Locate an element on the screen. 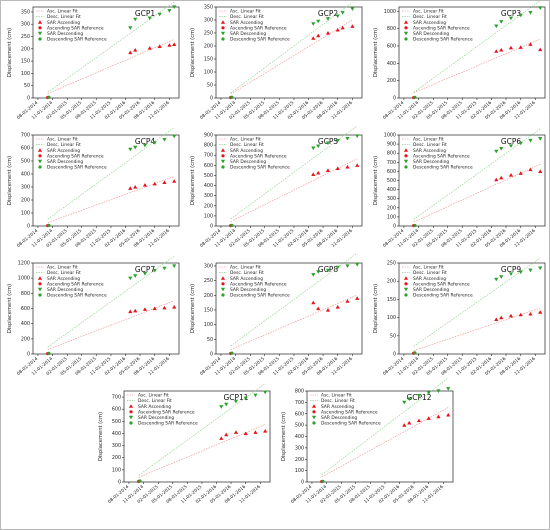  chart-title: GCP4 is located at coordinates (145, 141).